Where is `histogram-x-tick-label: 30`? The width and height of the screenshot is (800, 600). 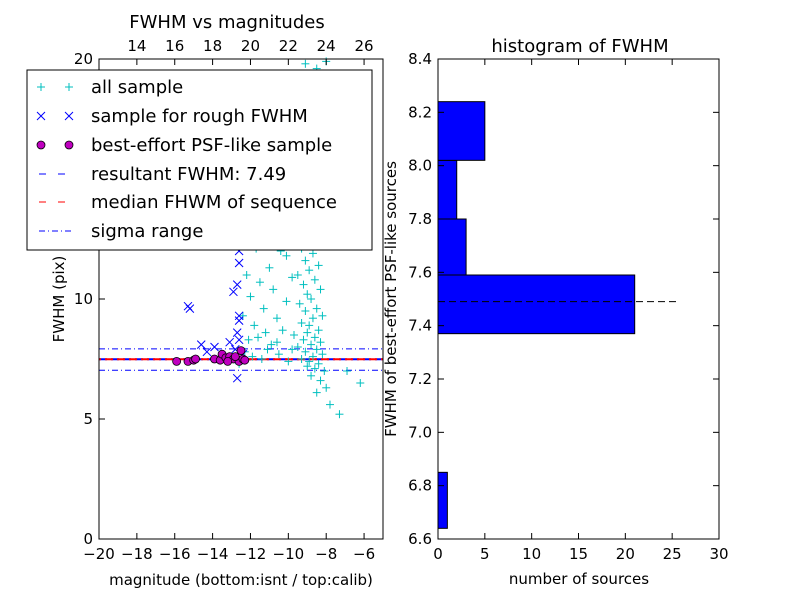 histogram-x-tick-label: 30 is located at coordinates (718, 554).